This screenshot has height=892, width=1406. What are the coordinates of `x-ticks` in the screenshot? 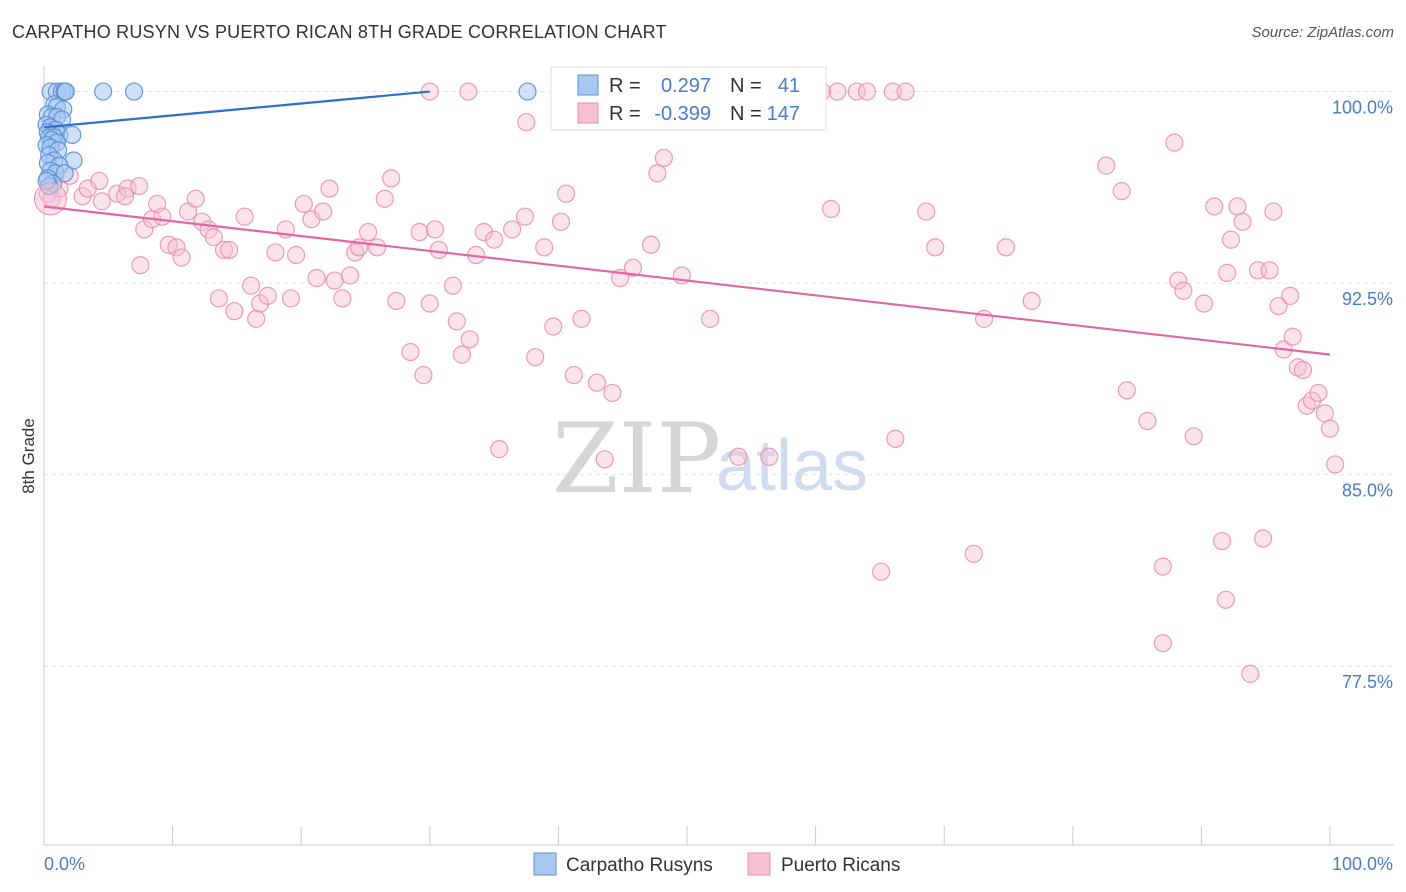 It's located at (687, 835).